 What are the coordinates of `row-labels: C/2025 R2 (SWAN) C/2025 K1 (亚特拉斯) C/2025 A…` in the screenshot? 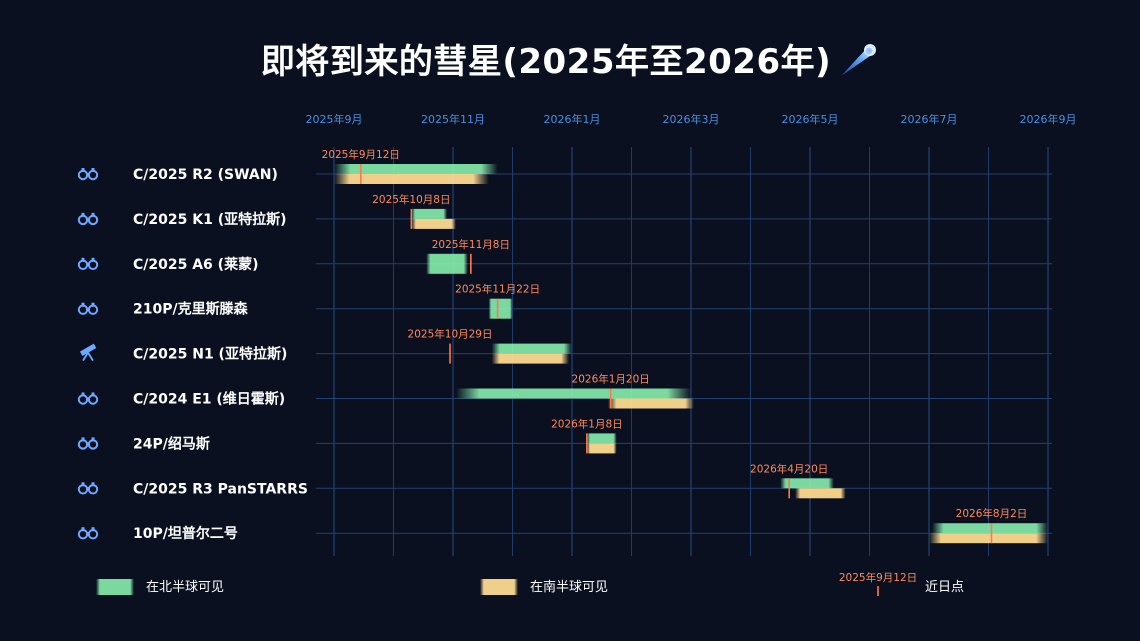 It's located at (192, 354).